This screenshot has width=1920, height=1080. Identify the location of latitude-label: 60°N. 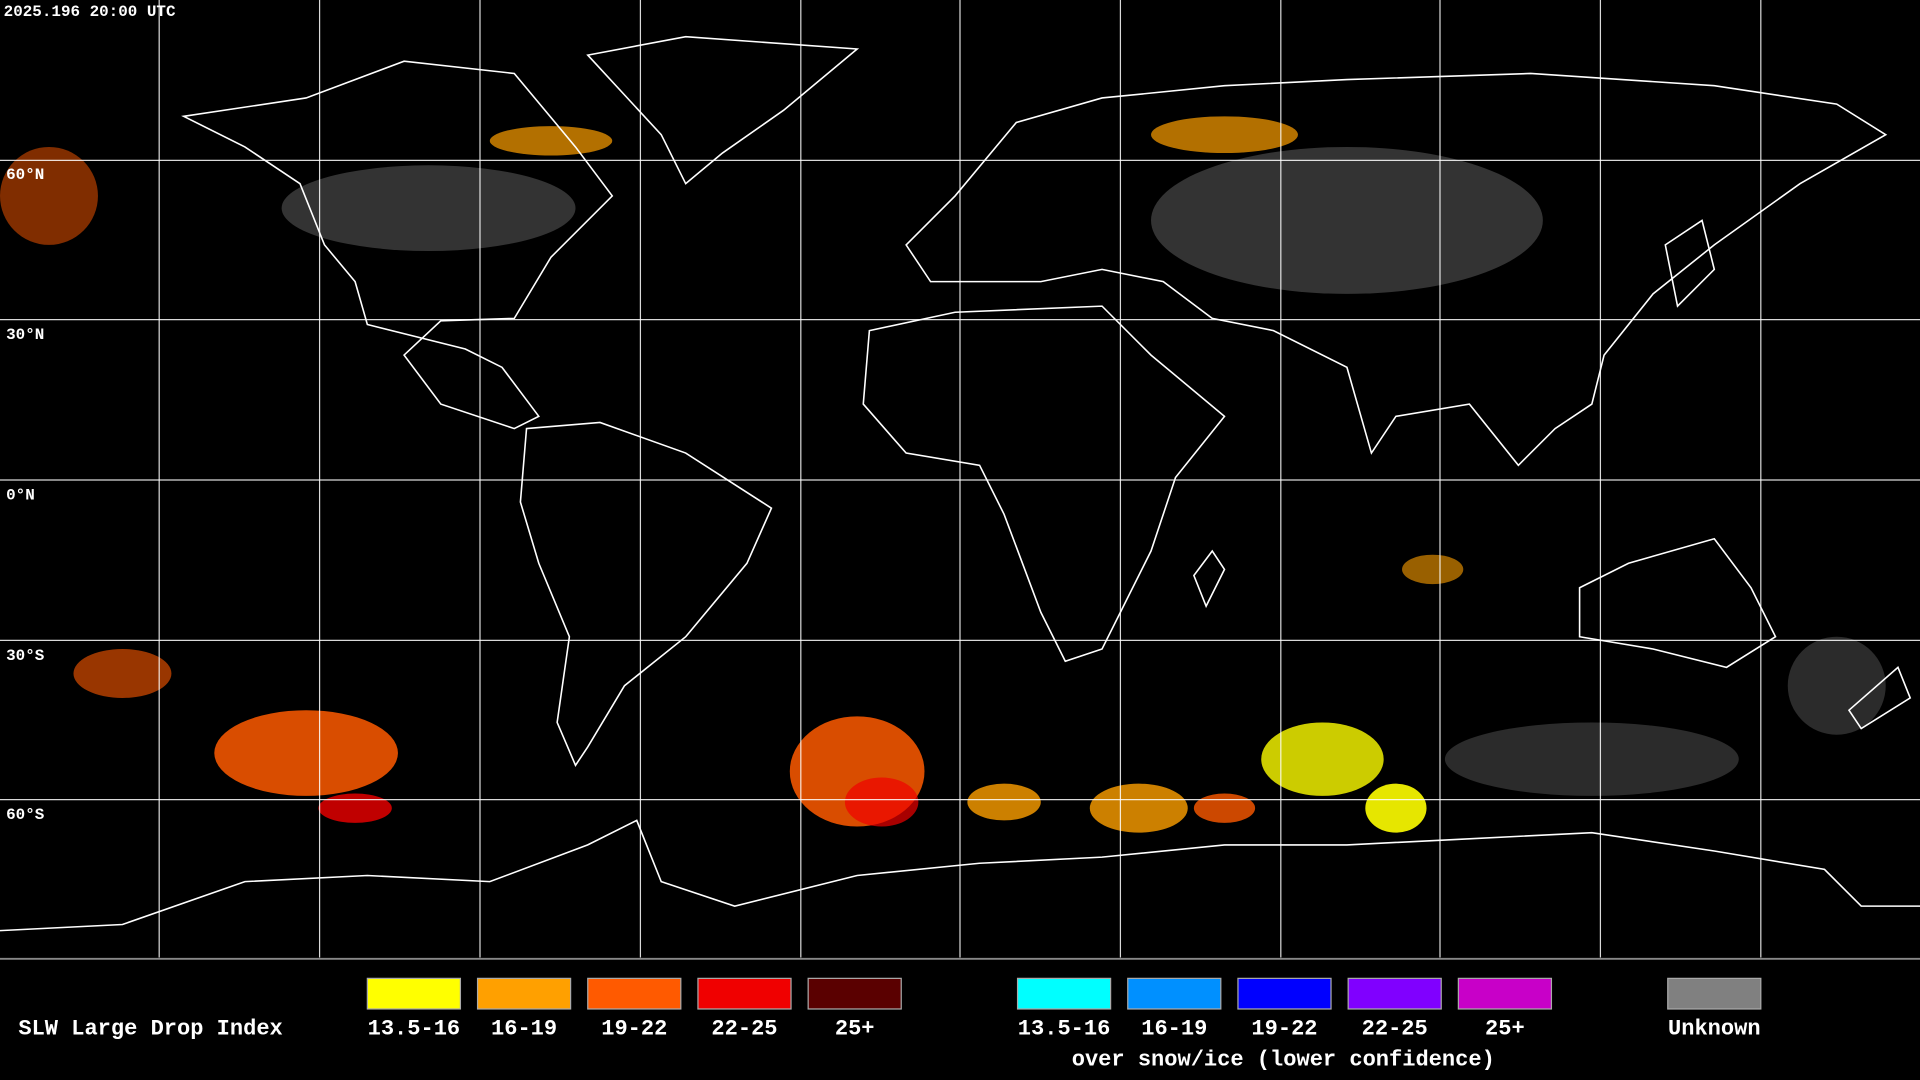
(25, 175).